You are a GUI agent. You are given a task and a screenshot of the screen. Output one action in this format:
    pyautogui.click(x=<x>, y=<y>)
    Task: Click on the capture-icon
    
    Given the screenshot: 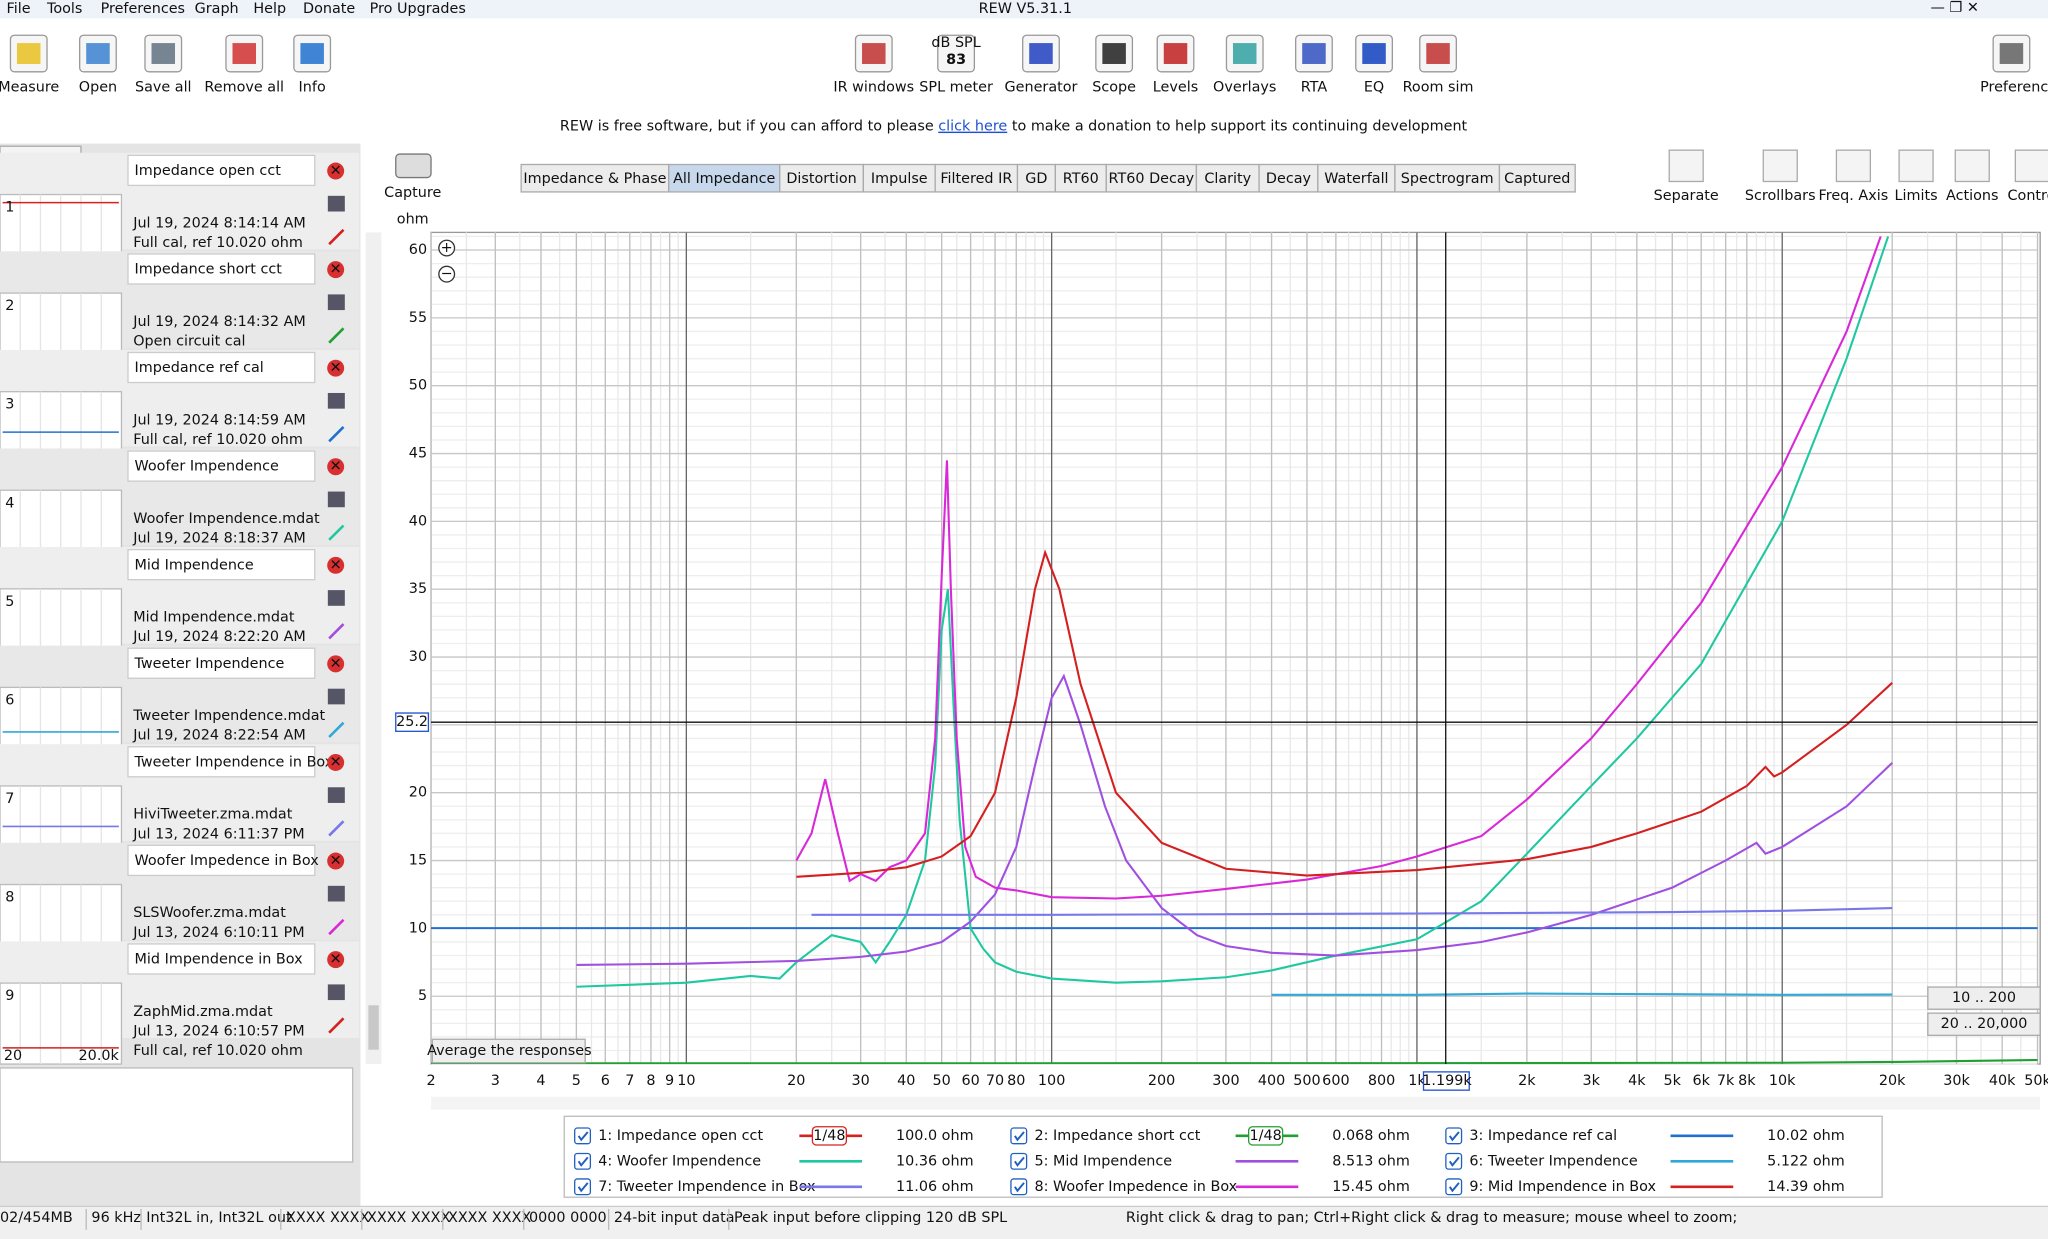 What is the action you would take?
    pyautogui.click(x=413, y=166)
    